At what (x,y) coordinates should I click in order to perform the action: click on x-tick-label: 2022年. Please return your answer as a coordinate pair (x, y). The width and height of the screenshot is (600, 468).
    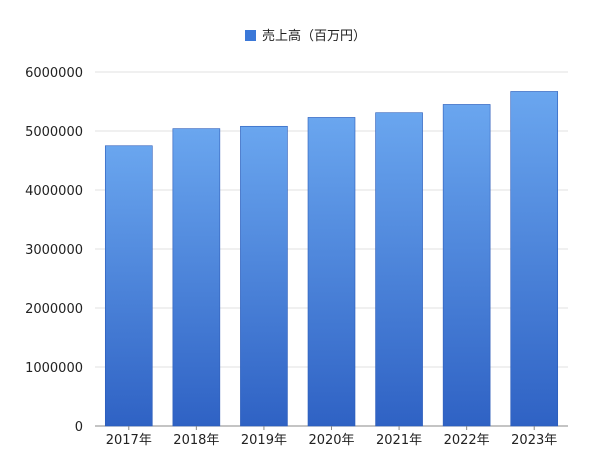
    Looking at the image, I should click on (467, 440).